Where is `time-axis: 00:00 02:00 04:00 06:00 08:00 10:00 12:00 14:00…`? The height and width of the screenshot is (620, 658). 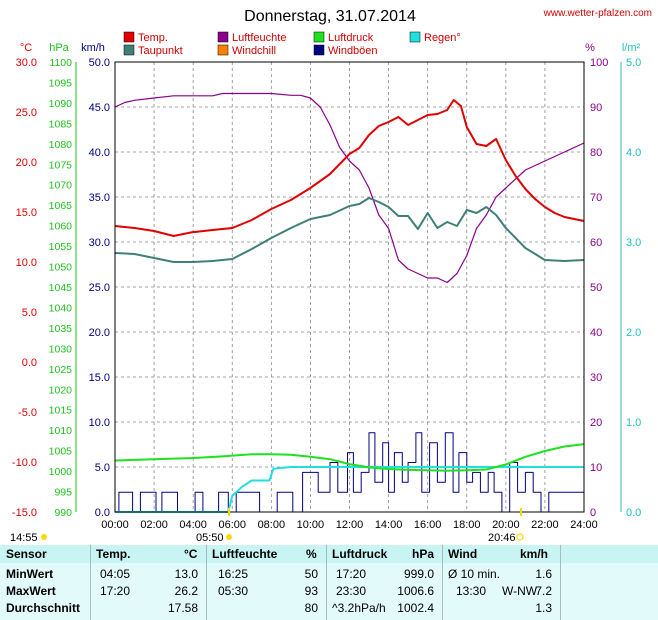 time-axis: 00:00 02:00 04:00 06:00 08:00 10:00 12:00 14:00… is located at coordinates (349, 525).